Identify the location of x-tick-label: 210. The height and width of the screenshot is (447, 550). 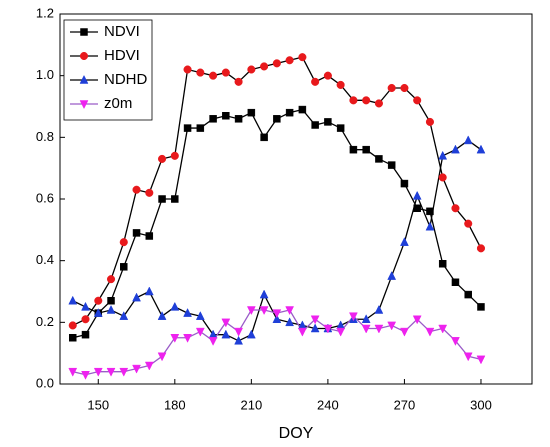
(251, 404).